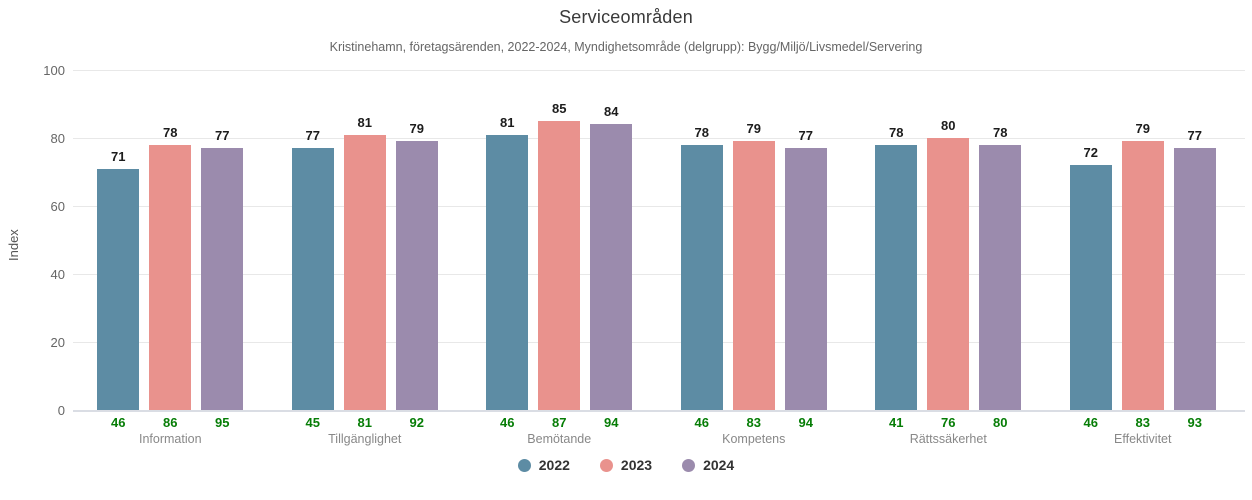 The height and width of the screenshot is (500, 1252). I want to click on legend-label: 2023, so click(636, 465).